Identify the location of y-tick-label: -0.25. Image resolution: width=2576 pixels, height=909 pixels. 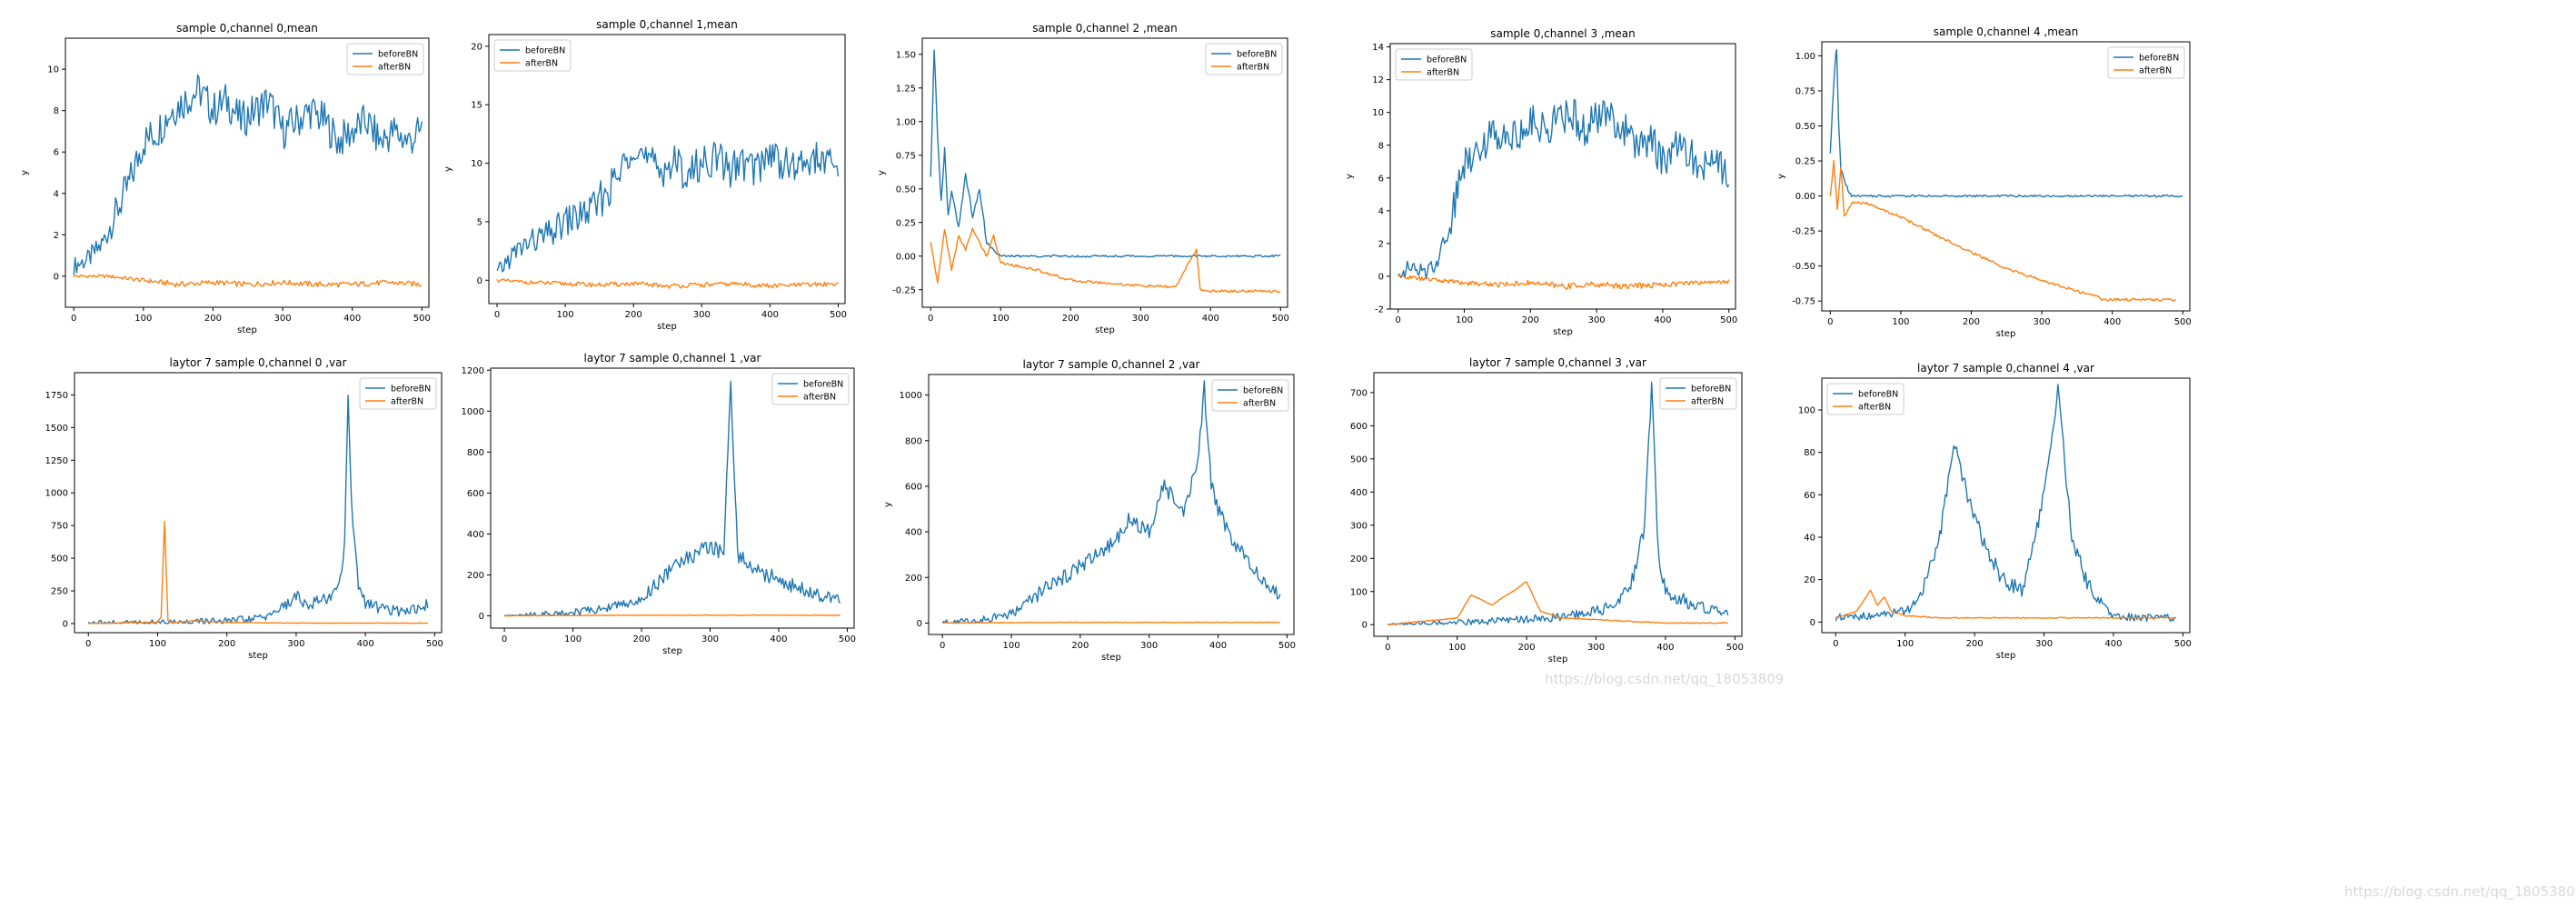
(904, 290).